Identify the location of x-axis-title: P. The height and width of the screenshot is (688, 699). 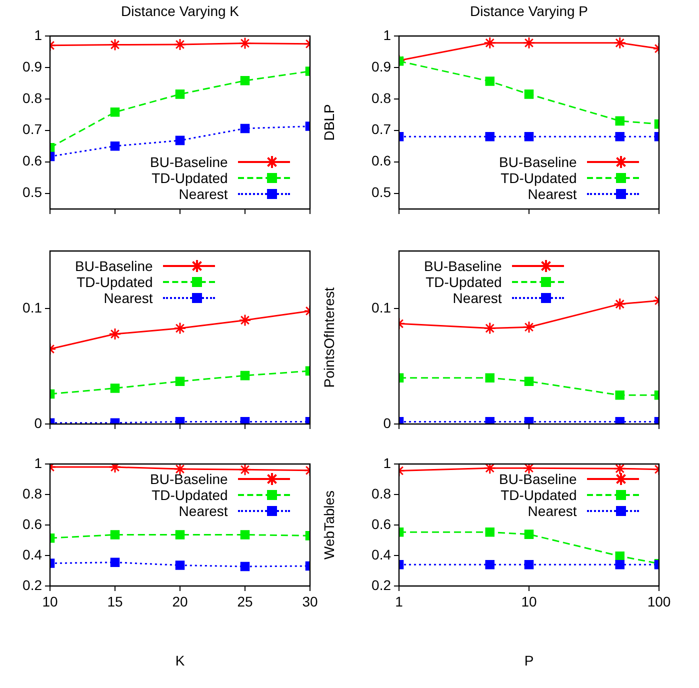
(529, 660).